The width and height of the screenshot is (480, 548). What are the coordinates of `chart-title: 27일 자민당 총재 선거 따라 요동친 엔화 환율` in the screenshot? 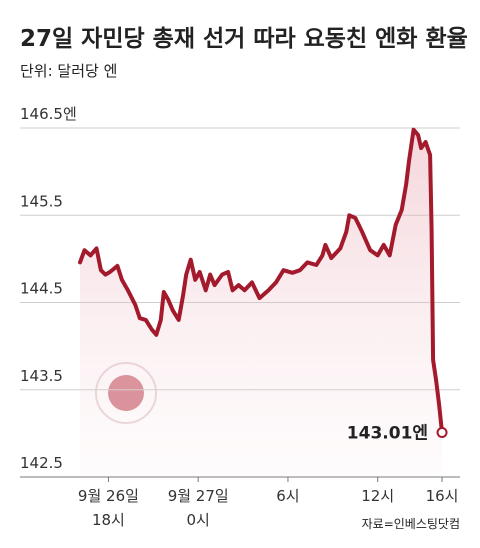 It's located at (244, 39).